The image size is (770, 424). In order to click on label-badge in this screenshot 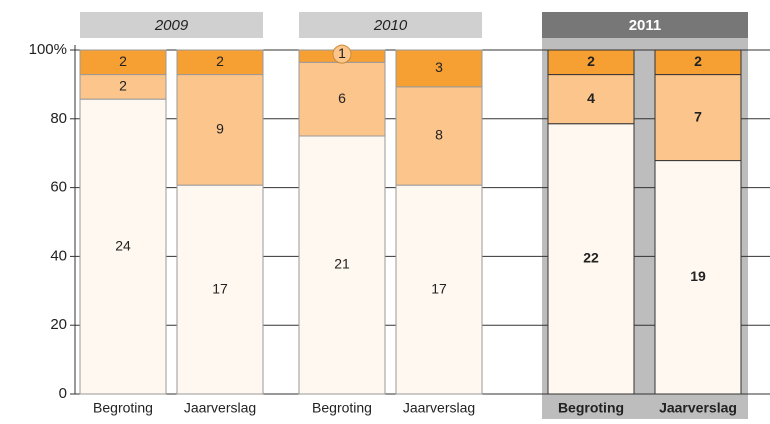, I will do `click(342, 54)`.